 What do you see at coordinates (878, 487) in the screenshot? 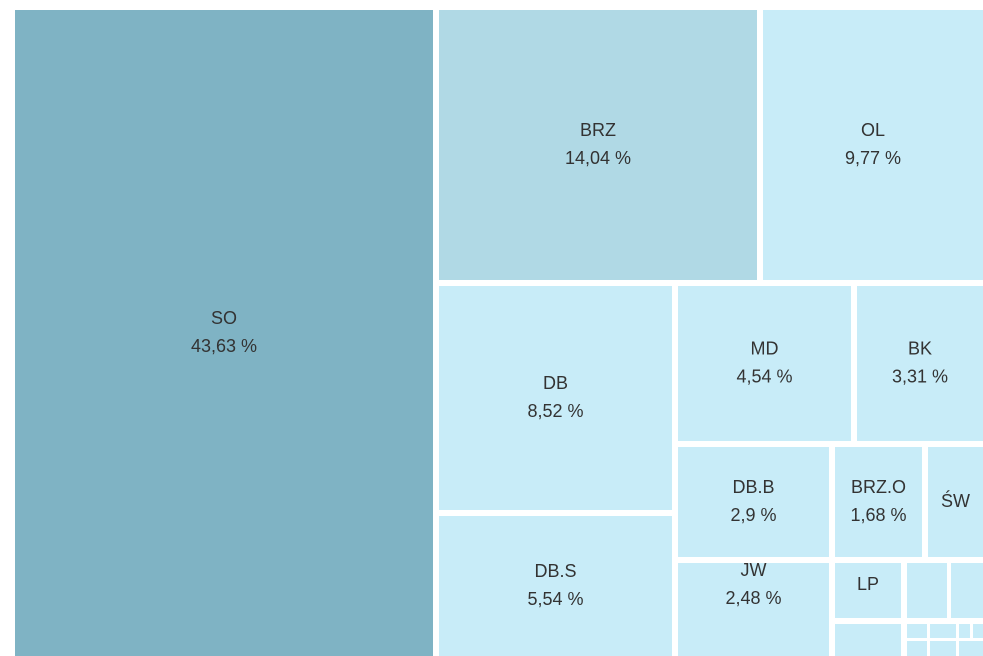
I see `cell-label: BRZ.O` at bounding box center [878, 487].